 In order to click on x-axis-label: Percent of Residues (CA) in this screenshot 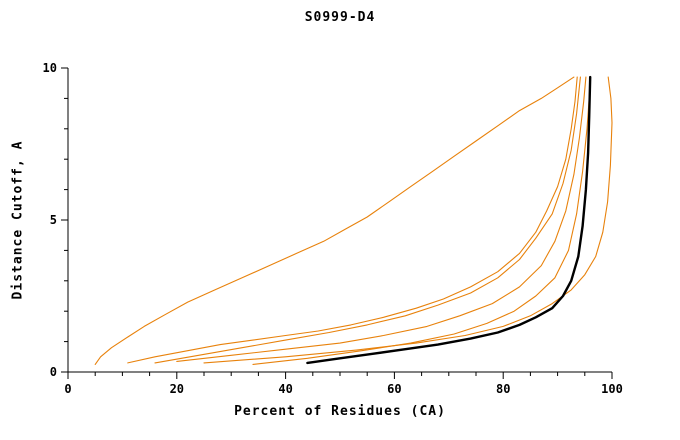, I will do `click(340, 411)`.